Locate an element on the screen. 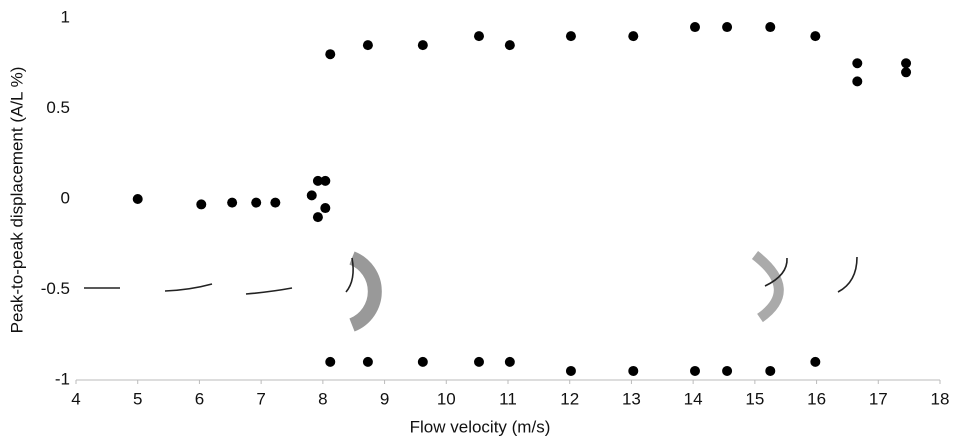  y-tick-label: 1 is located at coordinates (65, 16).